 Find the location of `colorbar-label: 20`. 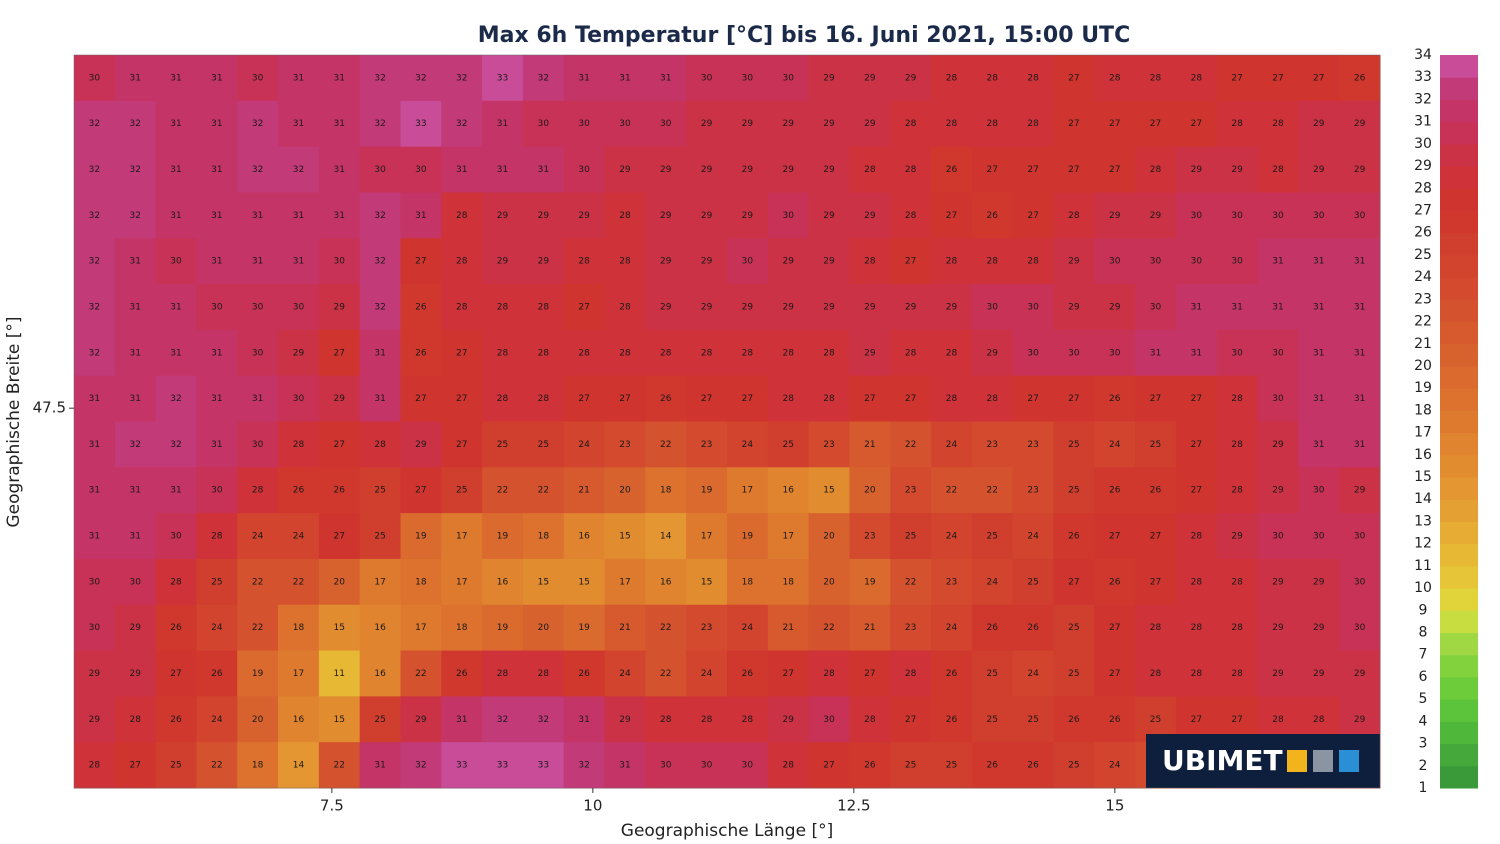

colorbar-label: 20 is located at coordinates (1423, 366).